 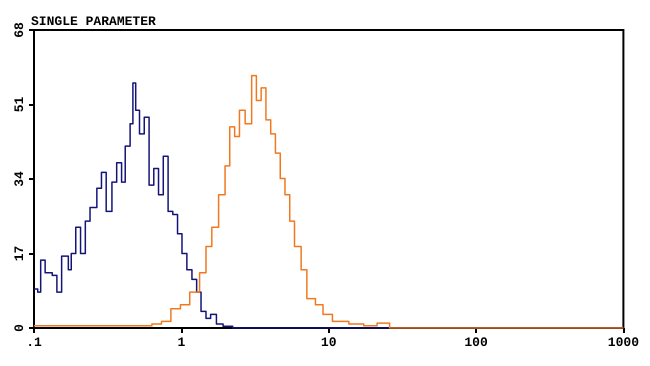 What do you see at coordinates (19, 30) in the screenshot?
I see `y-tick-label: 68` at bounding box center [19, 30].